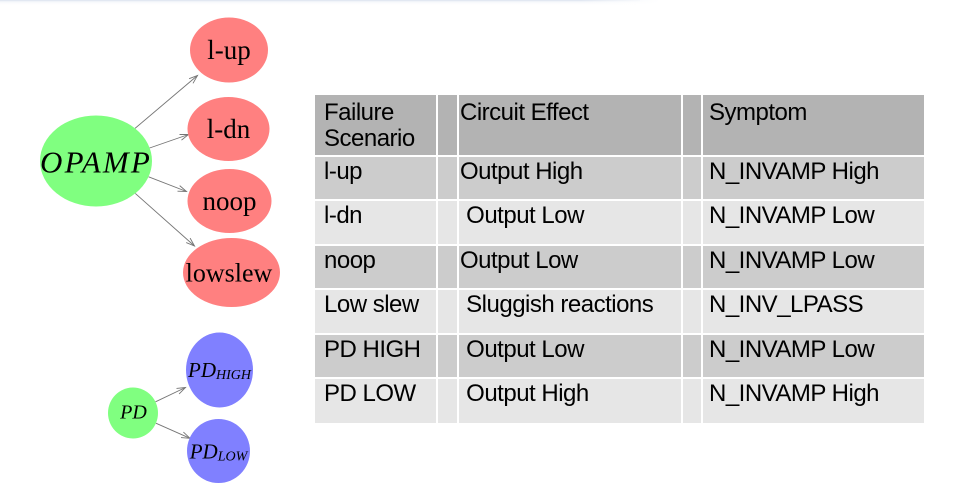  Describe the element at coordinates (229, 50) in the screenshot. I see `svg-text: l-up` at that location.